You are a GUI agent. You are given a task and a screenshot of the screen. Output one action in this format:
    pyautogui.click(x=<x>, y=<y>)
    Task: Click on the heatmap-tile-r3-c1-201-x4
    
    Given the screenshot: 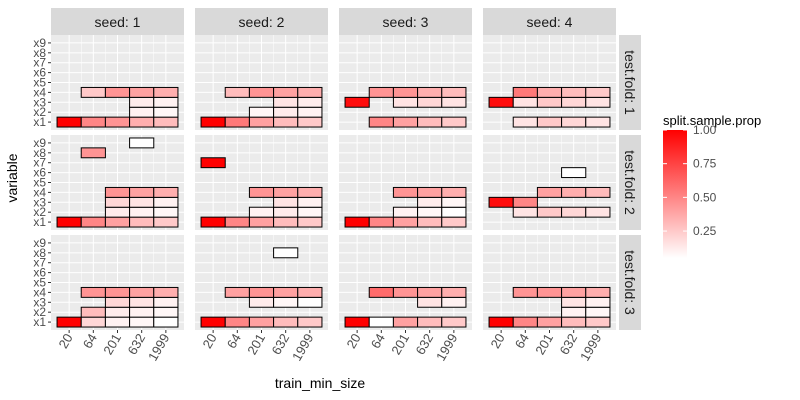 What is the action you would take?
    pyautogui.click(x=117, y=292)
    